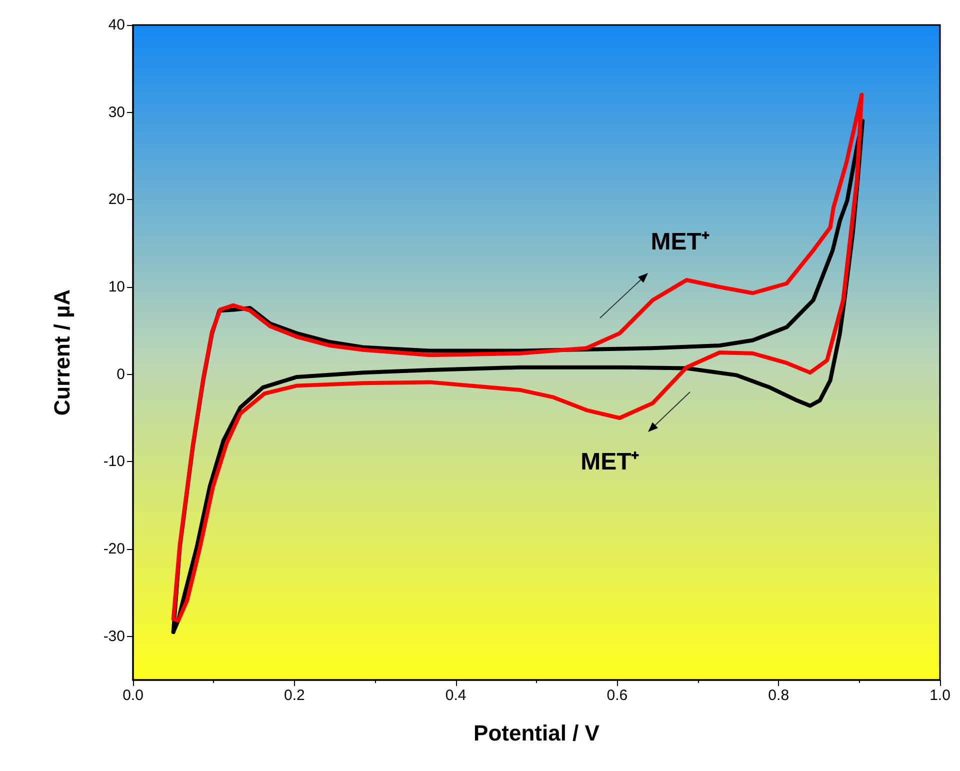 The width and height of the screenshot is (960, 771). Describe the element at coordinates (114, 549) in the screenshot. I see `y-tick-label: -20` at that location.